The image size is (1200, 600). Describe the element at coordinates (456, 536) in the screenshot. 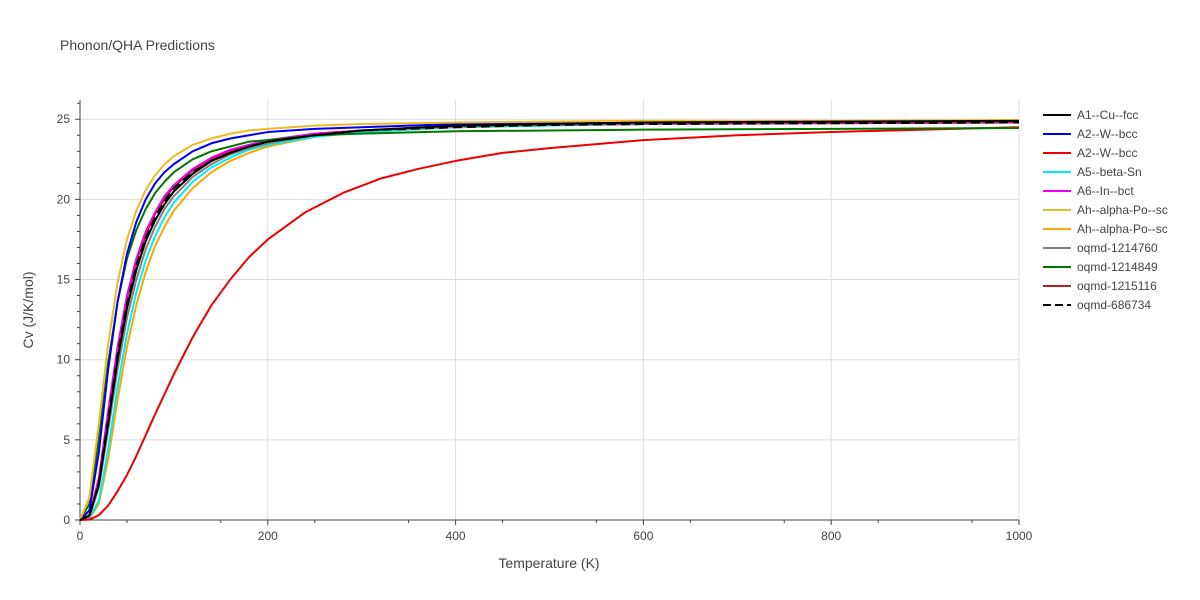

I see `x-tick-label: 400` at that location.